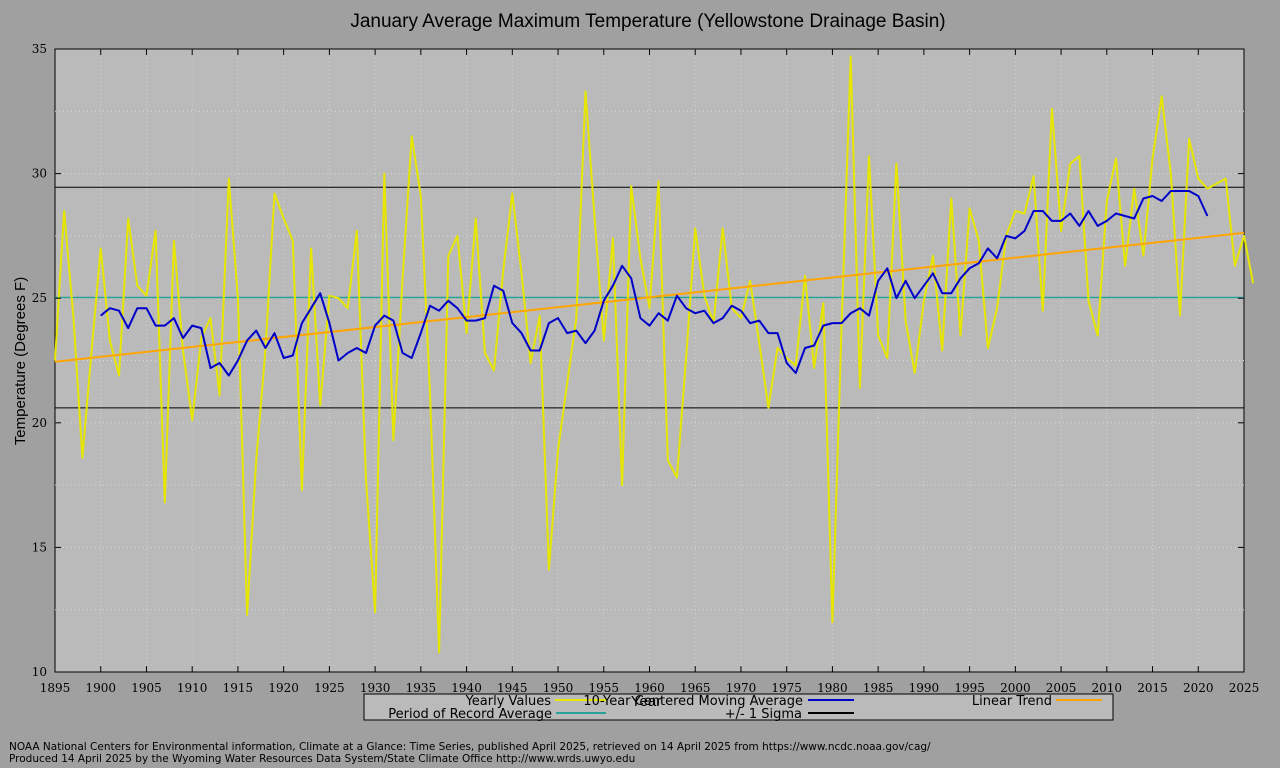  What do you see at coordinates (375, 688) in the screenshot?
I see `x-tick-label: 1930` at bounding box center [375, 688].